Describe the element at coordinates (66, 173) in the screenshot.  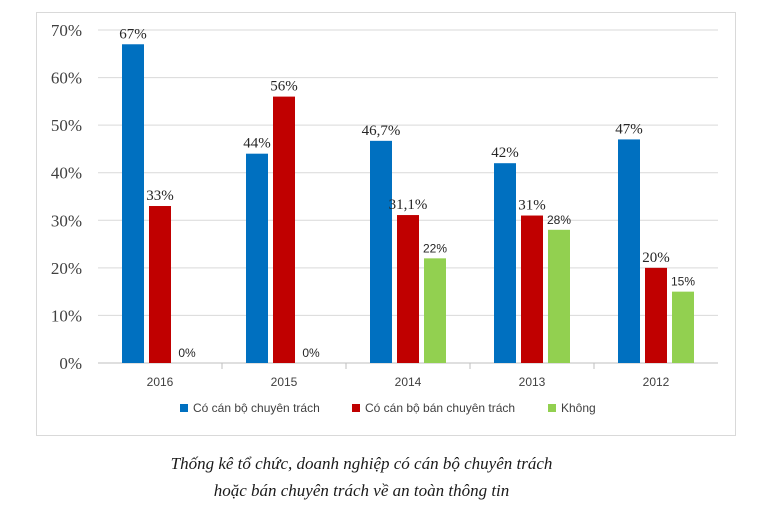
I see `y-tick-label: 40%` at that location.